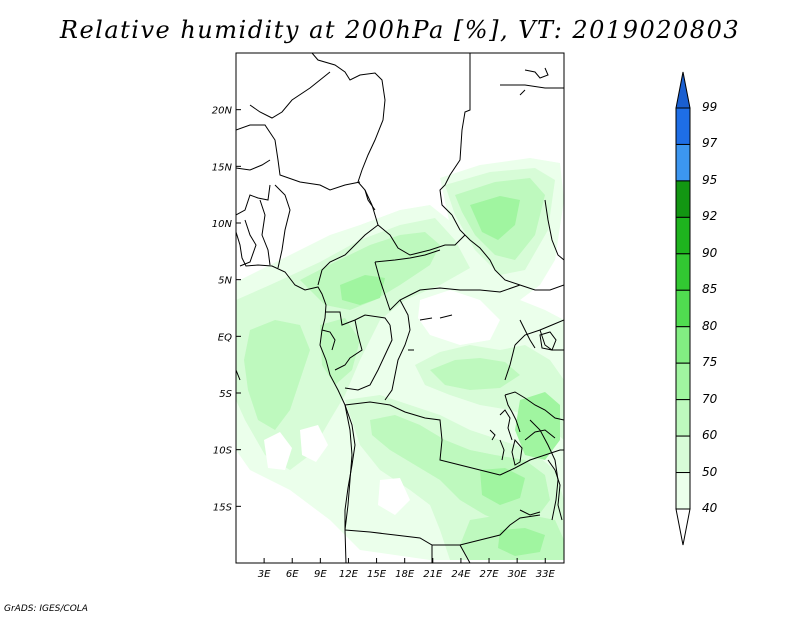 The height and width of the screenshot is (618, 800). I want to click on lat-axis: 20N 15N 10N 5N EQ 5S 10S 15S, so click(226, 309).